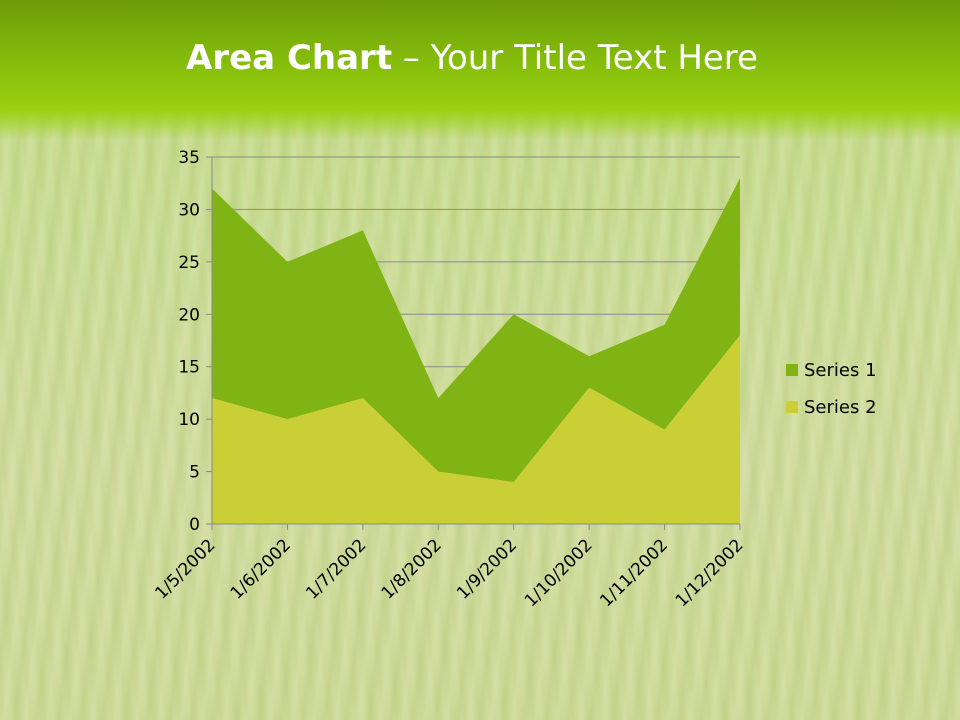 The height and width of the screenshot is (720, 960). What do you see at coordinates (189, 315) in the screenshot?
I see `y-tick-label: 20` at bounding box center [189, 315].